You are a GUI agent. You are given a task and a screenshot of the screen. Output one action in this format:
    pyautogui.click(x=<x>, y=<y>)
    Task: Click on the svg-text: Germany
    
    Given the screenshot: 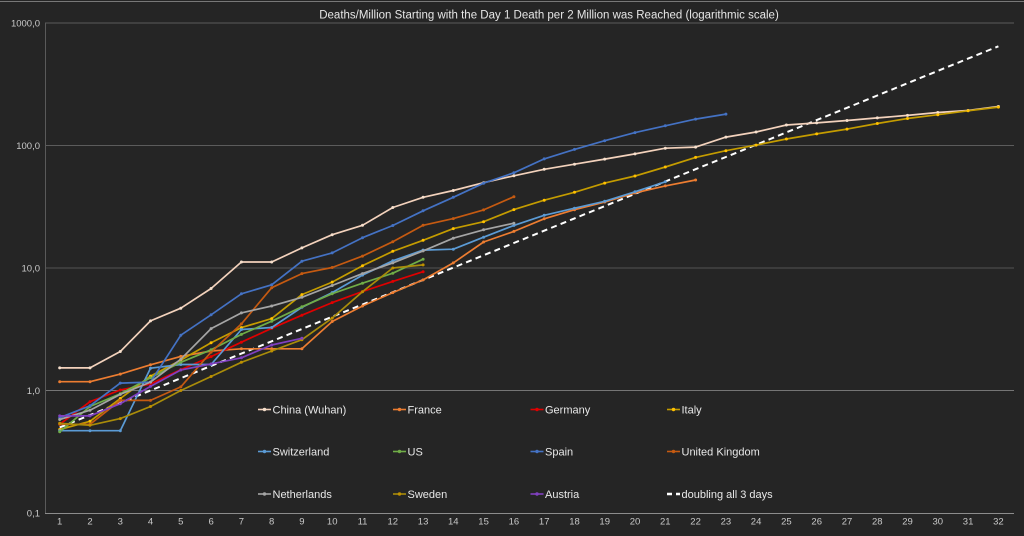 What is the action you would take?
    pyautogui.click(x=568, y=410)
    